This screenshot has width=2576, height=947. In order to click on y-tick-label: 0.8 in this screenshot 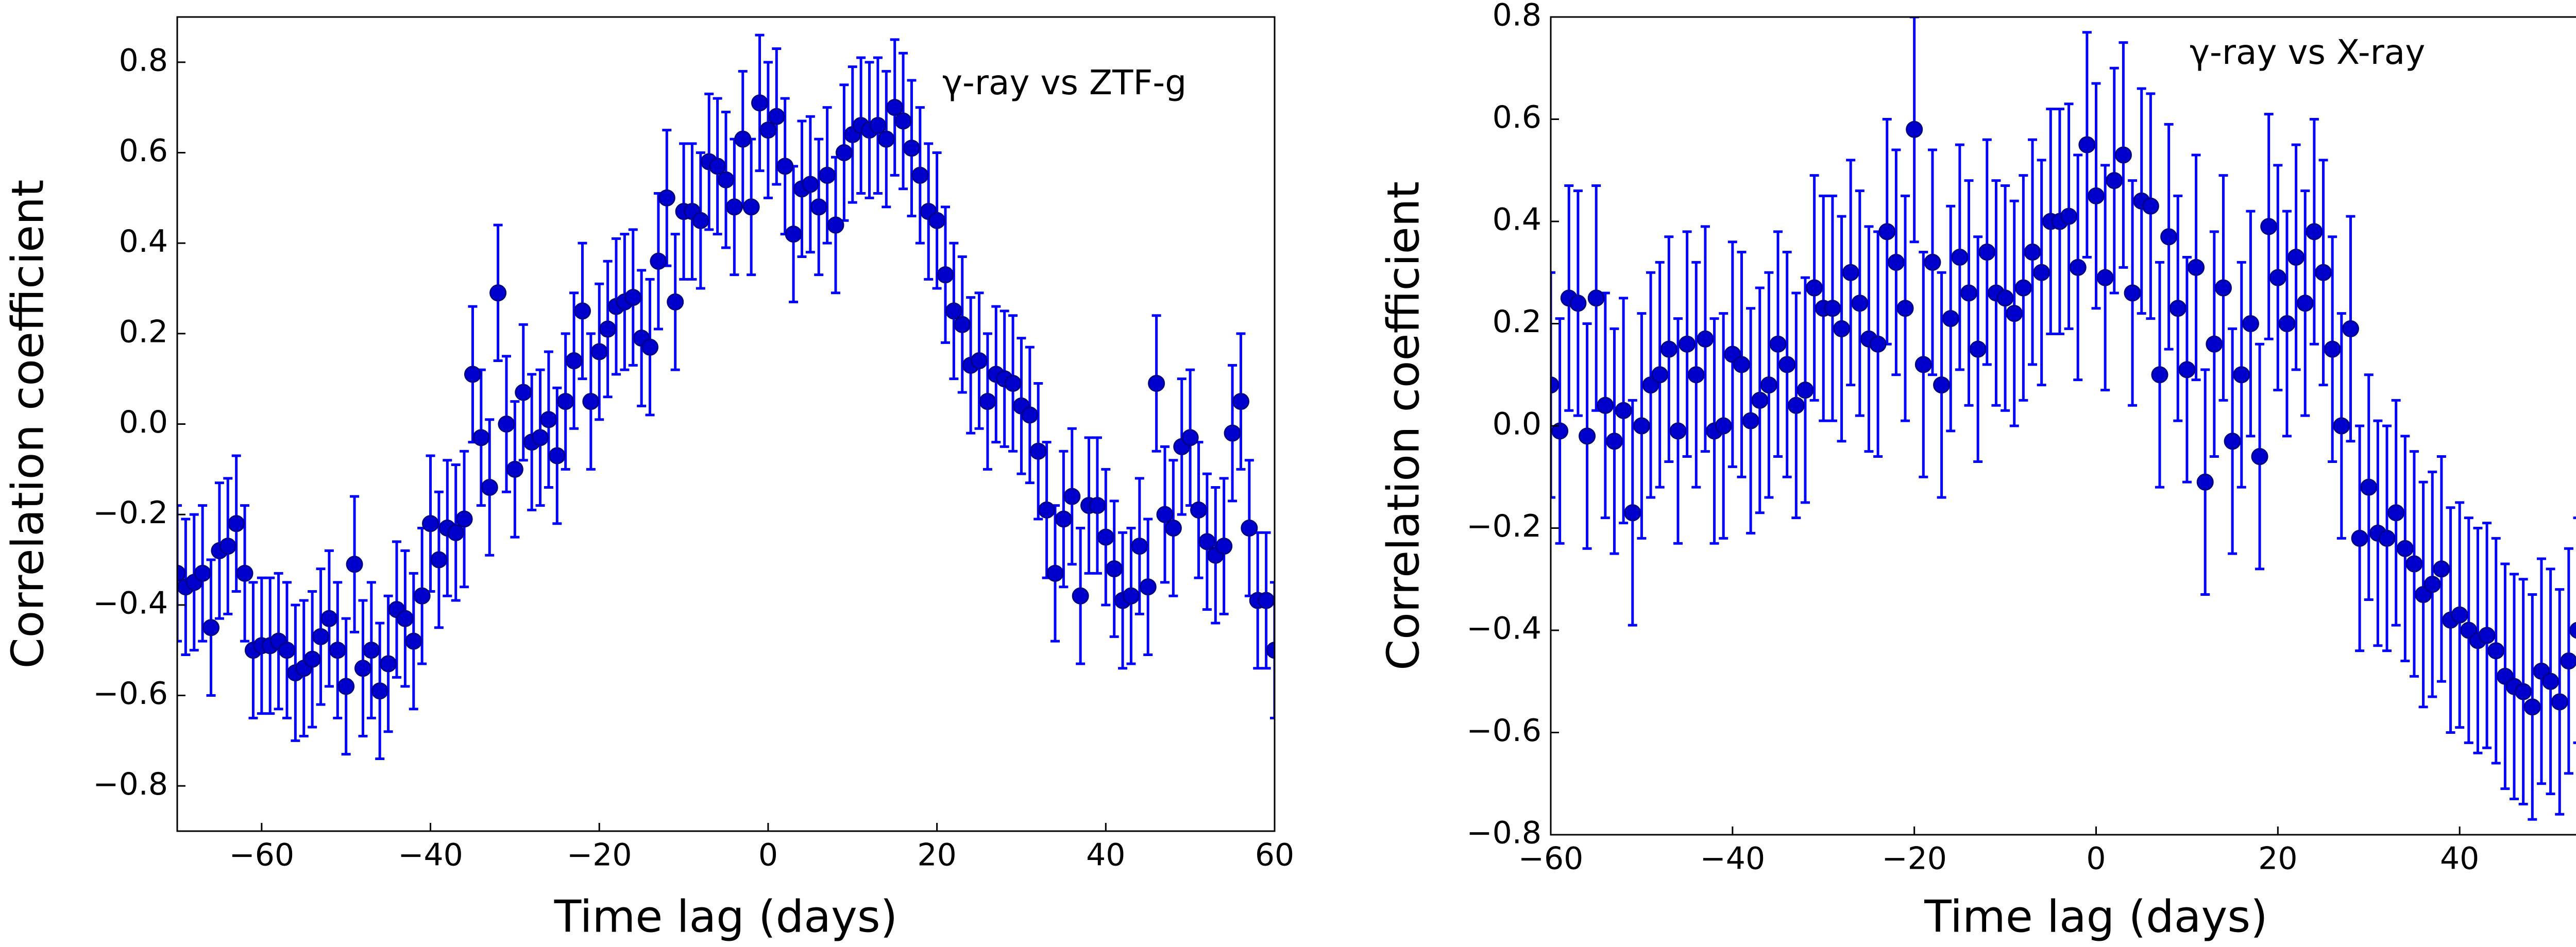, I will do `click(1517, 16)`.